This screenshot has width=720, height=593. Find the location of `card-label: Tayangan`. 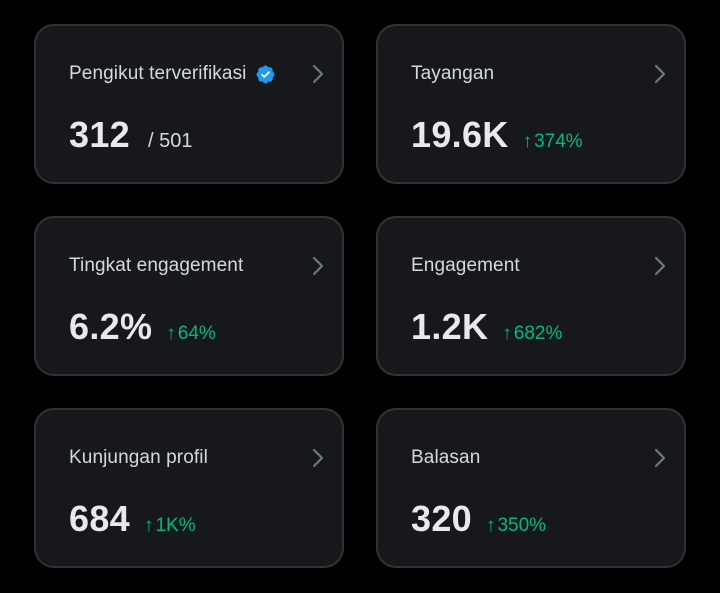

card-label: Tayangan is located at coordinates (453, 73).